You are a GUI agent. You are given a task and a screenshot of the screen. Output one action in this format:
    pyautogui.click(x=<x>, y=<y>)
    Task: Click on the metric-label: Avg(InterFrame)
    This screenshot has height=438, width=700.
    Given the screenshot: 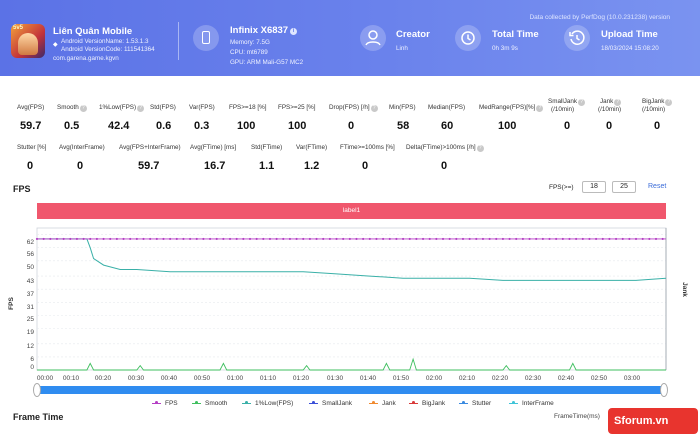 What is the action you would take?
    pyautogui.click(x=82, y=147)
    